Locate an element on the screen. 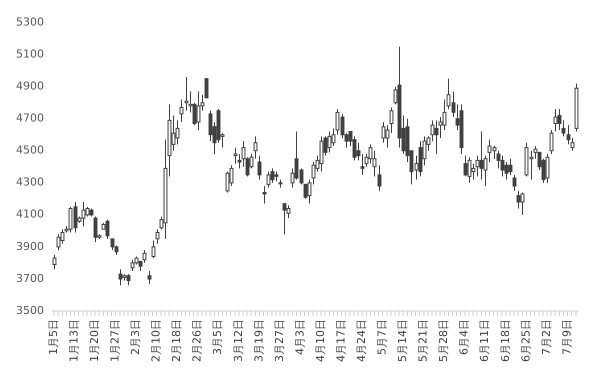 The width and height of the screenshot is (600, 373). y-tick-label: 5300 is located at coordinates (30, 21).